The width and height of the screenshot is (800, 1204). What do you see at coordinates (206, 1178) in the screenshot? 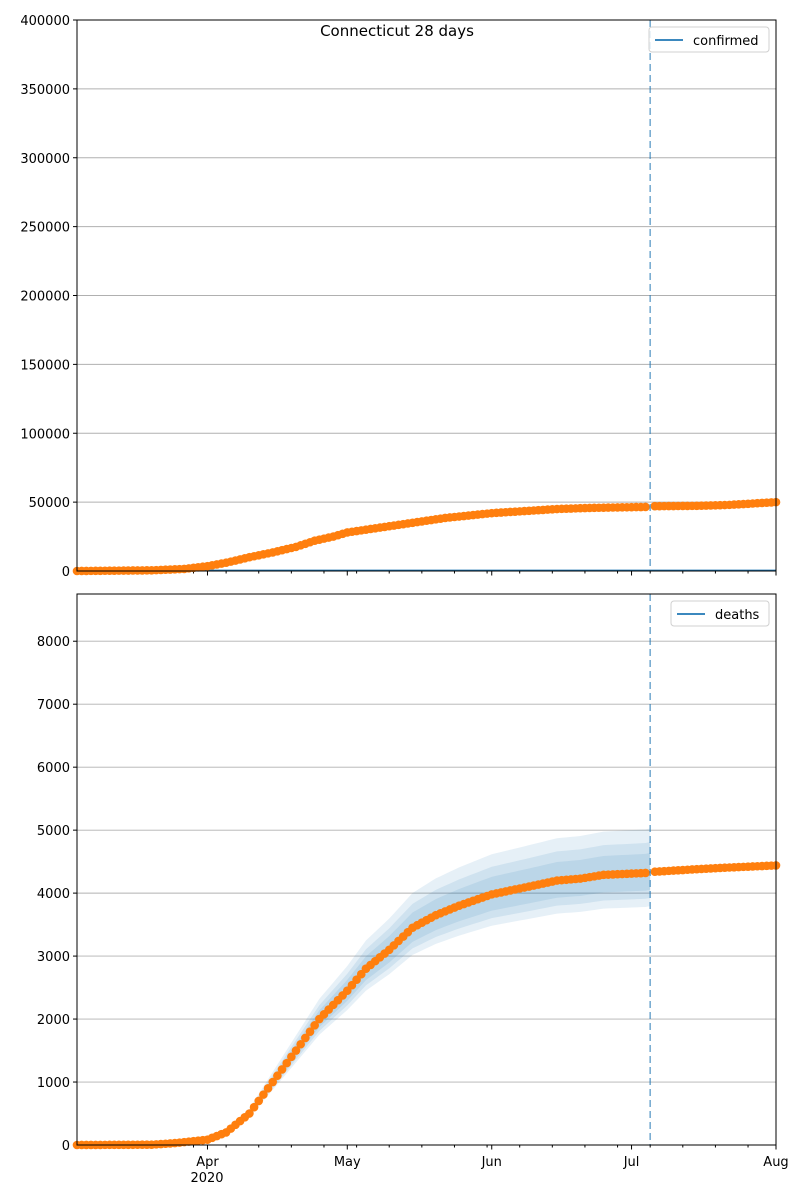
I see `x-year-label: 2020` at bounding box center [206, 1178].